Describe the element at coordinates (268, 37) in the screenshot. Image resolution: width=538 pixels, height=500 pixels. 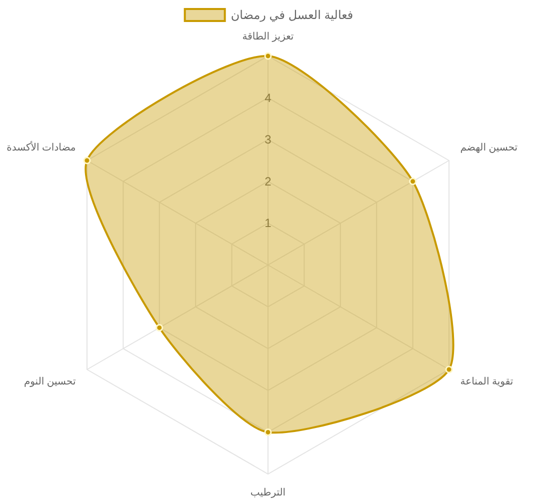
I see `spoke-label: تعزيز الطاقة` at that location.